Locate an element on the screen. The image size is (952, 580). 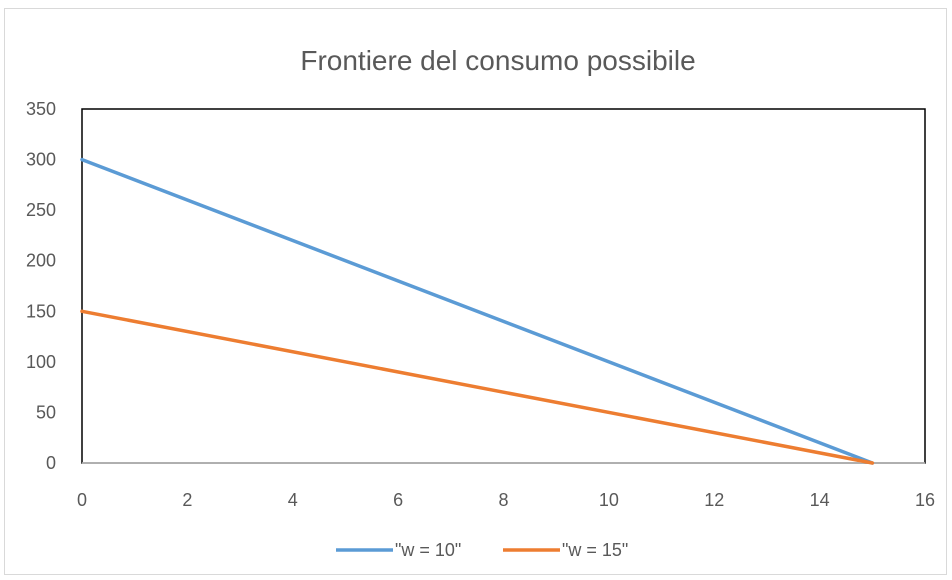
x-tick-label: 4 is located at coordinates (293, 500).